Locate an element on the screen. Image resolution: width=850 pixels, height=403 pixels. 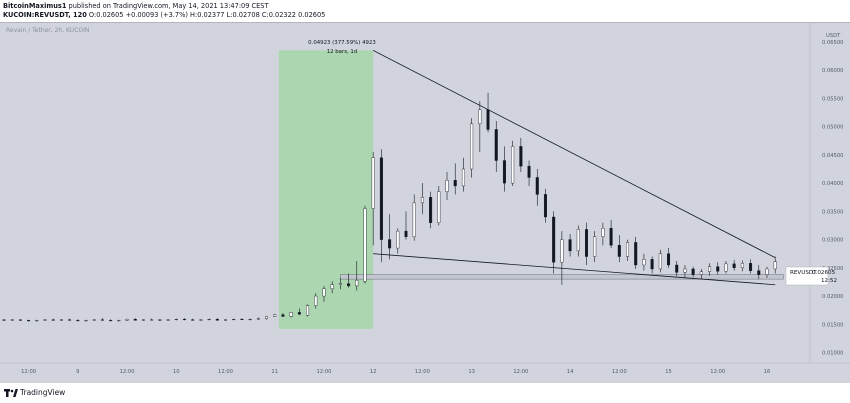
tradingview-brand: TradingView is located at coordinates (43, 392).